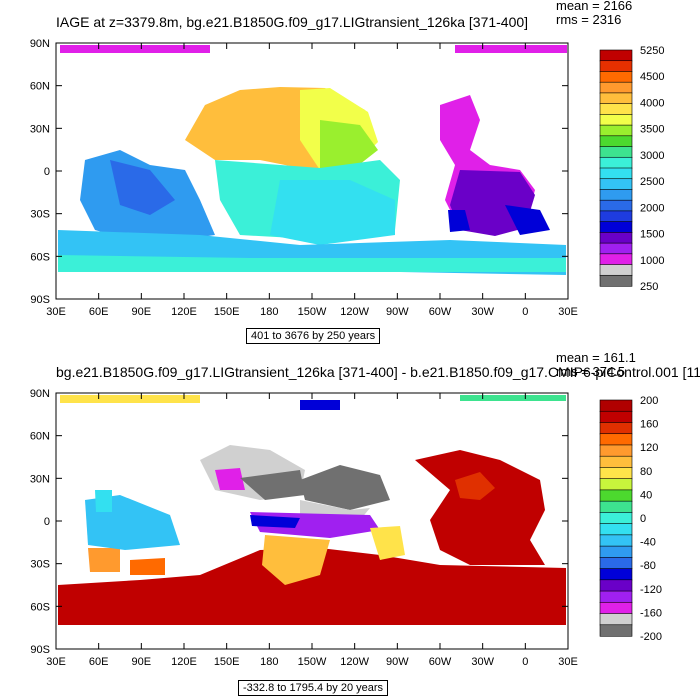  What do you see at coordinates (651, 637) in the screenshot?
I see `bottom-colorbar-label: -200` at bounding box center [651, 637].